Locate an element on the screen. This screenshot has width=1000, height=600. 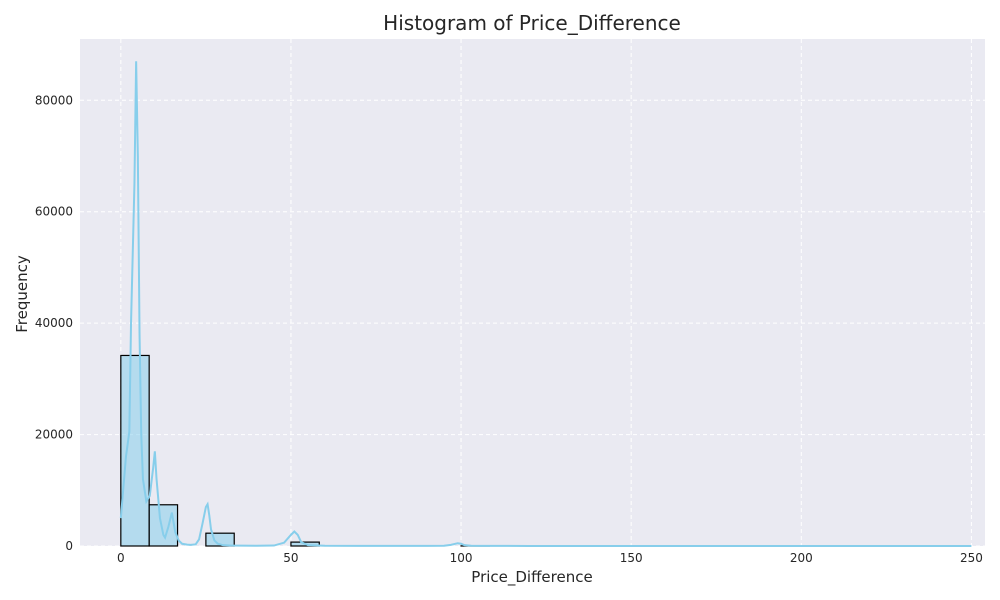
x-axis-label: Price_Difference is located at coordinates (531, 577).